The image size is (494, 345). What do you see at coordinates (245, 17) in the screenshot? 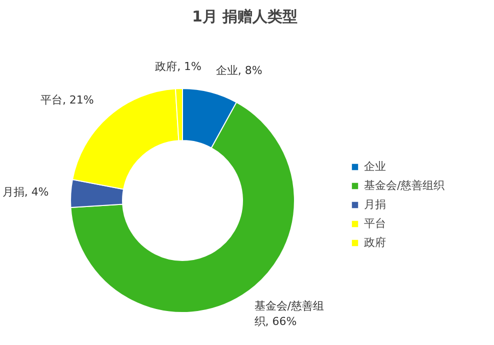
I see `chart-title: 1月 捐赠人类型` at bounding box center [245, 17].